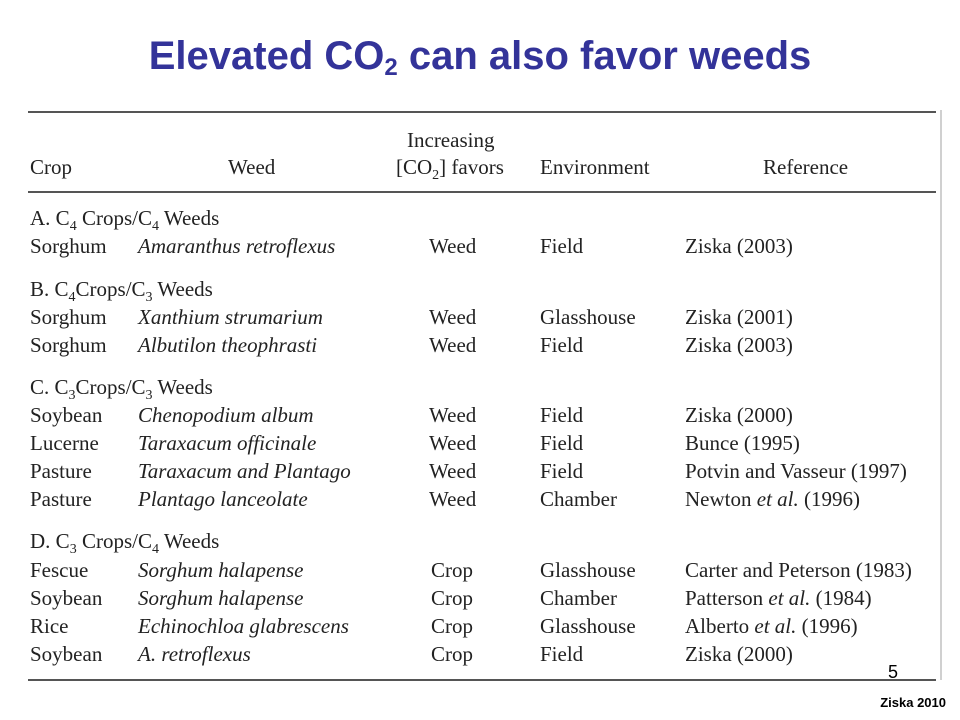  Describe the element at coordinates (739, 317) in the screenshot. I see `reference-cell: Ziska (2001)` at that location.